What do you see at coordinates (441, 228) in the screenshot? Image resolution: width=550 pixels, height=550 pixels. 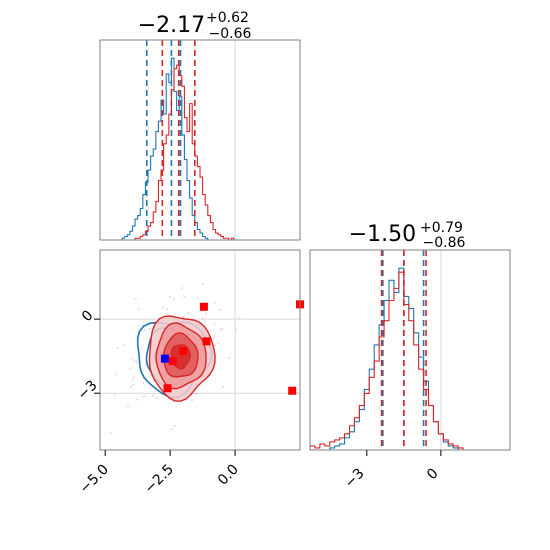 I see `histogram-title-var2-upper: +0.79` at bounding box center [441, 228].